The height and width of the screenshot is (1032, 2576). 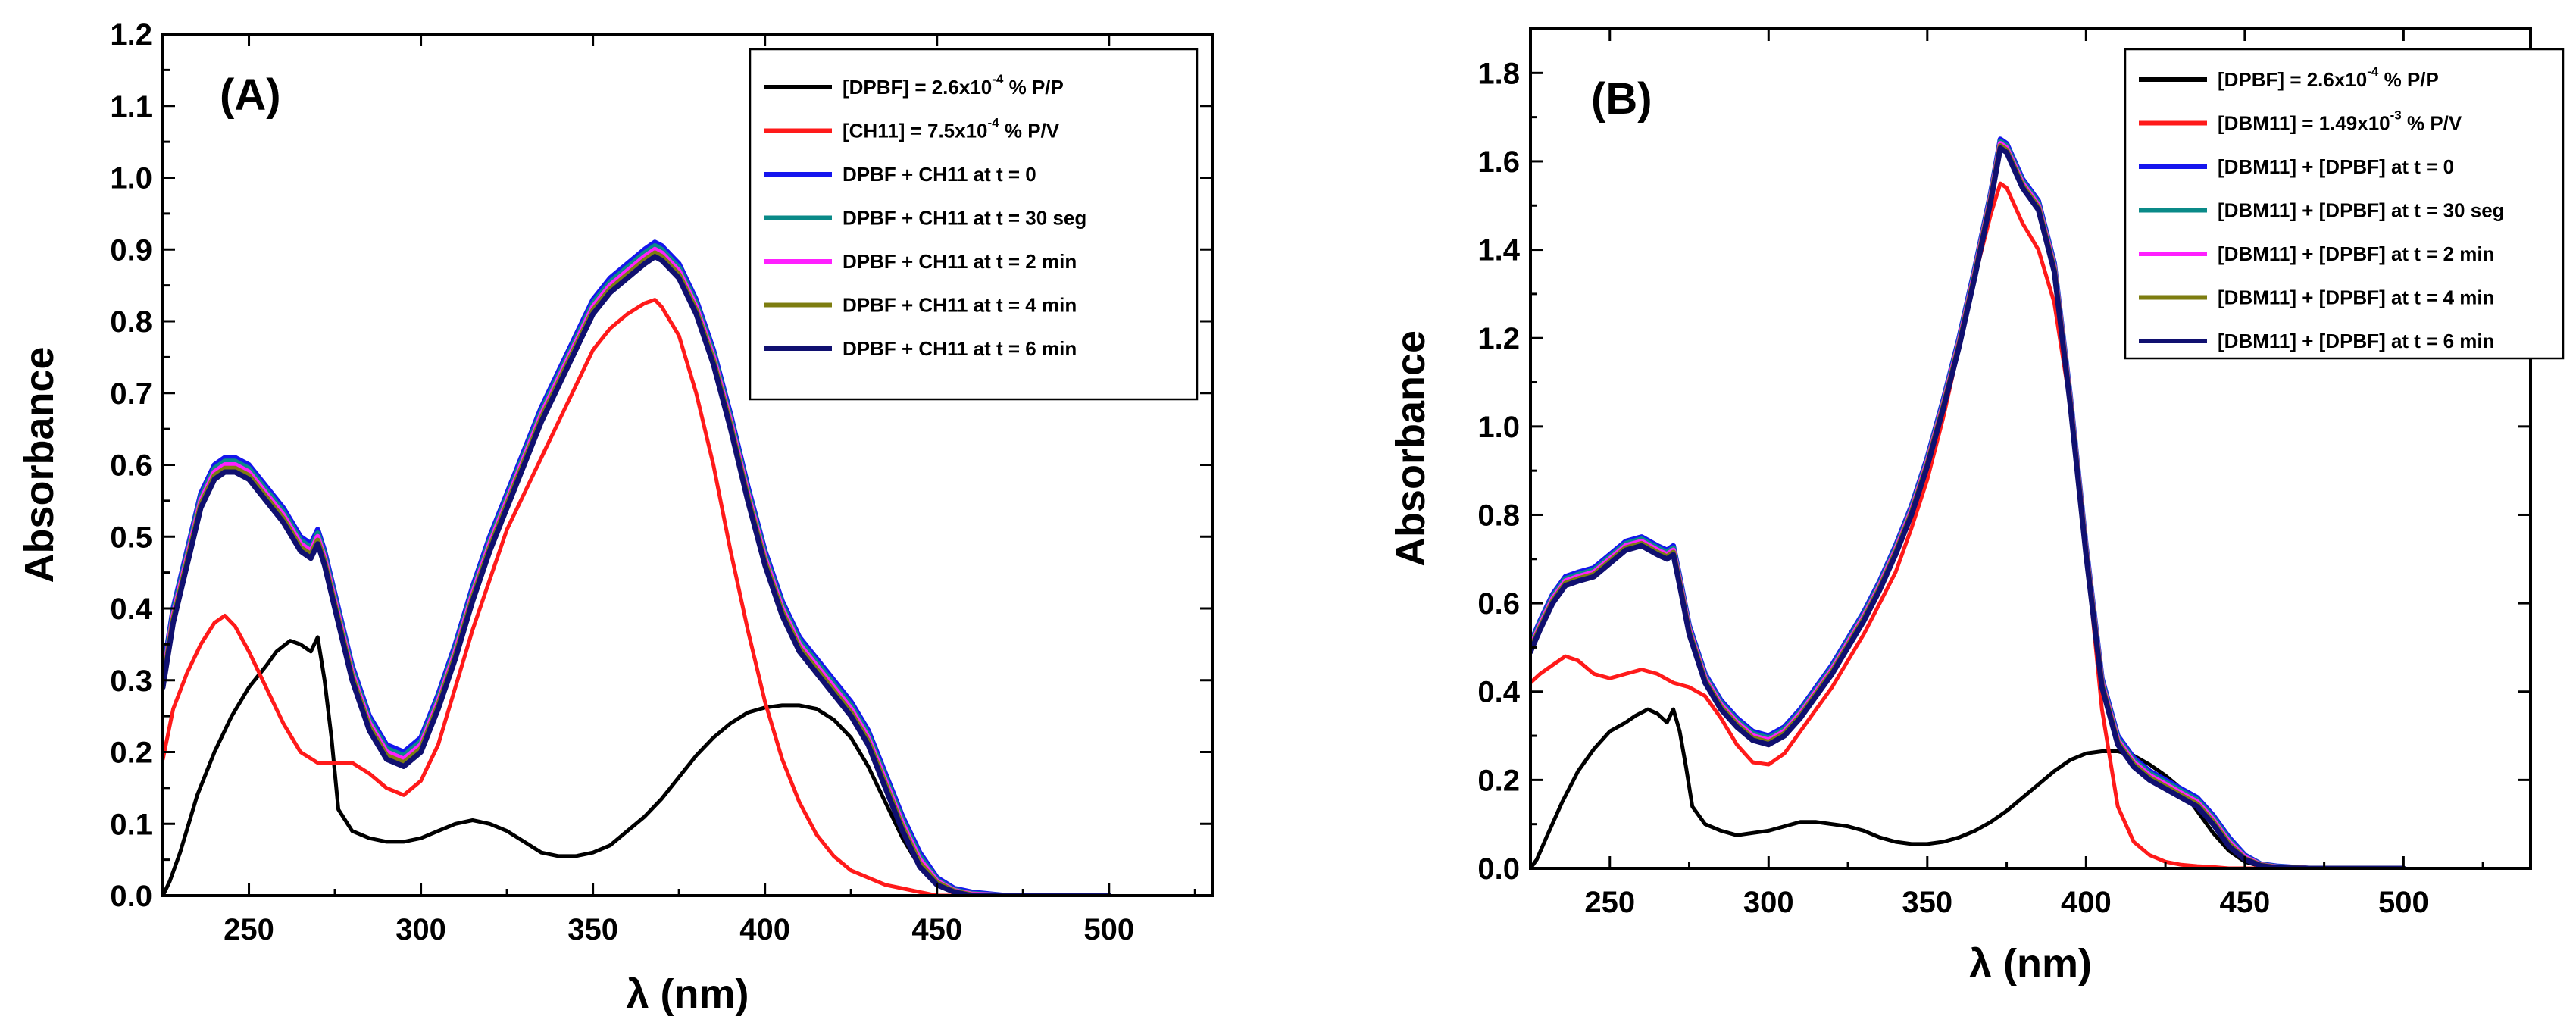 I want to click on legend-label: DPBF + CH11 at t = 6 min, so click(x=960, y=348).